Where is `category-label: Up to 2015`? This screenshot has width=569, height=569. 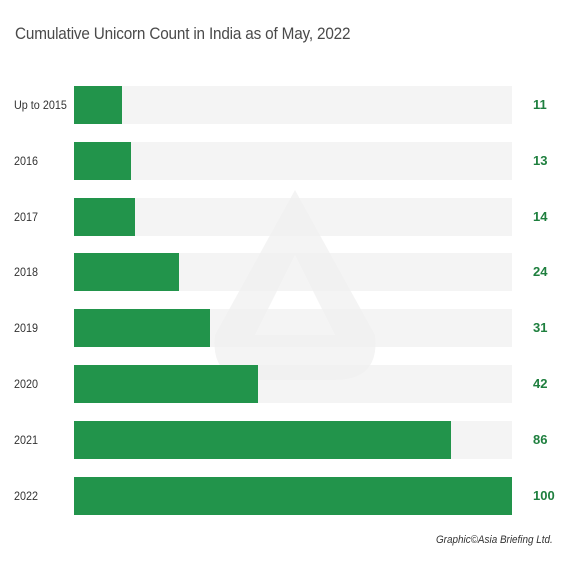 category-label: Up to 2015 is located at coordinates (40, 105).